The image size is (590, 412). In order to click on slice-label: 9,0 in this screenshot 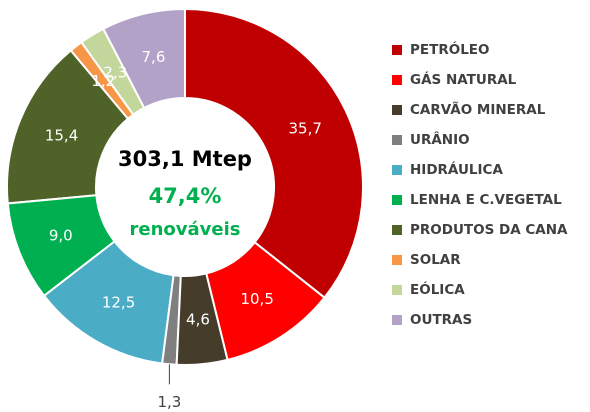, I will do `click(61, 235)`.